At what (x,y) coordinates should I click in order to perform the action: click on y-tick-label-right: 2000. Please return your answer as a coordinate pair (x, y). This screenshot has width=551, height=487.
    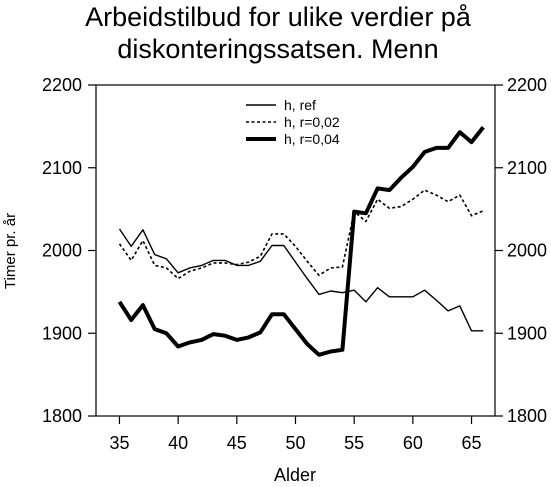
    Looking at the image, I should click on (527, 251).